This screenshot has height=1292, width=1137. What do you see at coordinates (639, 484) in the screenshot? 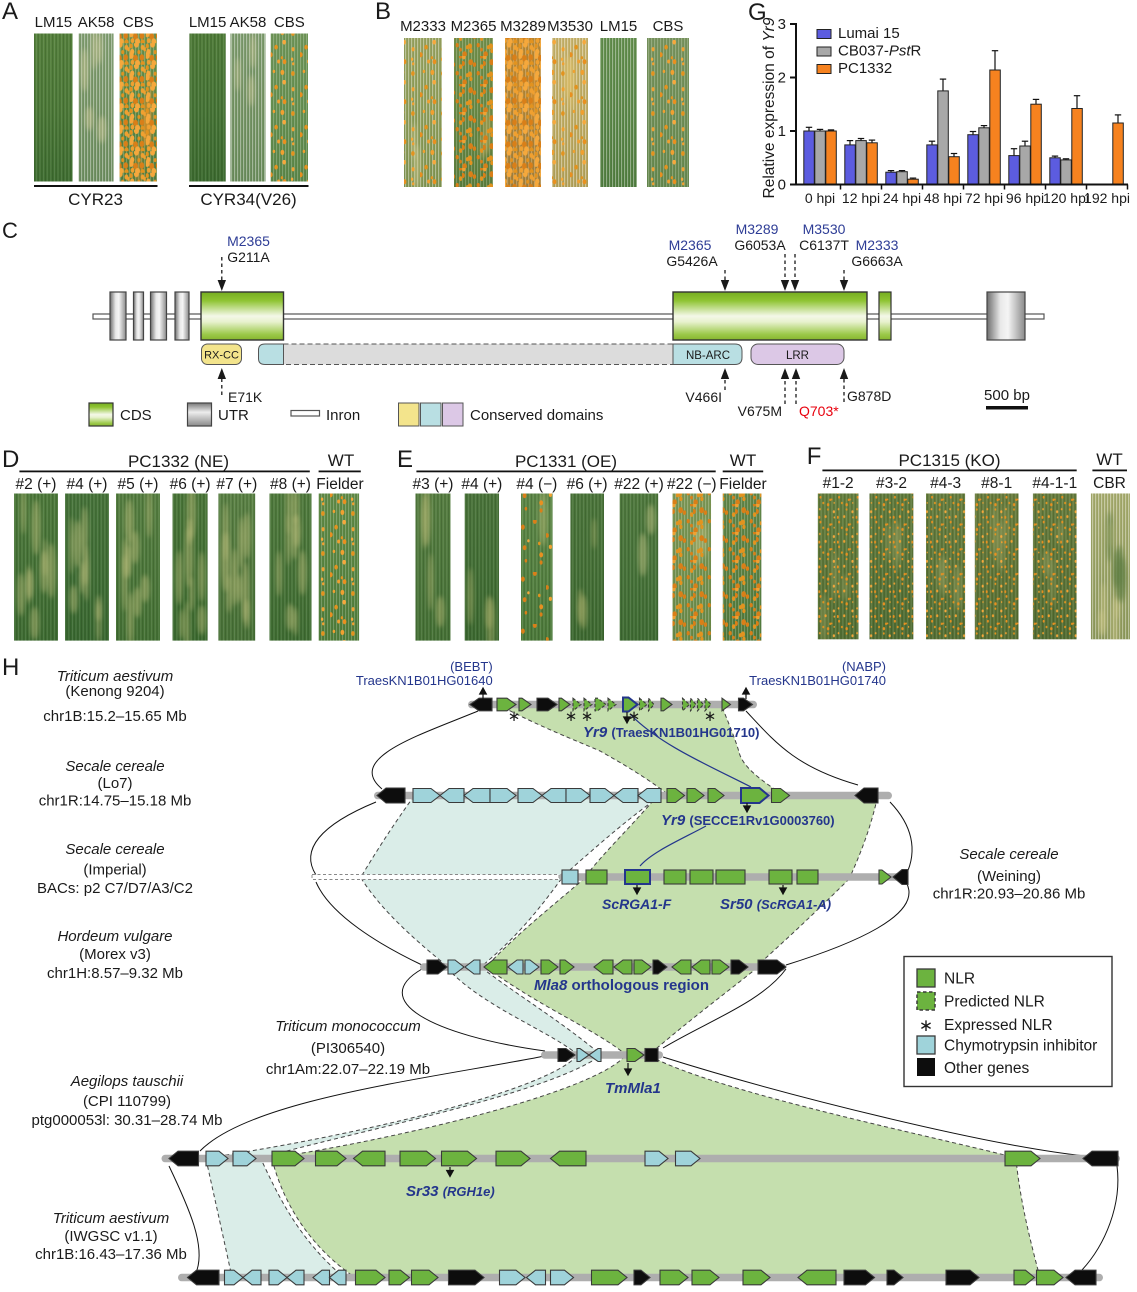
I see `svg-text: #22 (+)` at bounding box center [639, 484].